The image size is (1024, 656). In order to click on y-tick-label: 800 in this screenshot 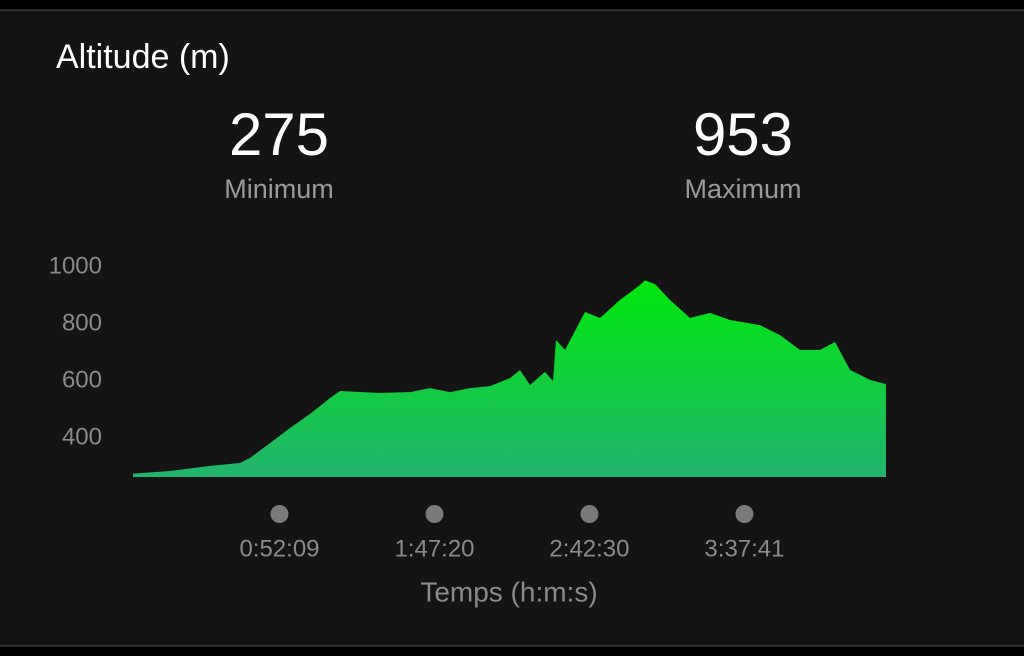, I will do `click(82, 322)`.